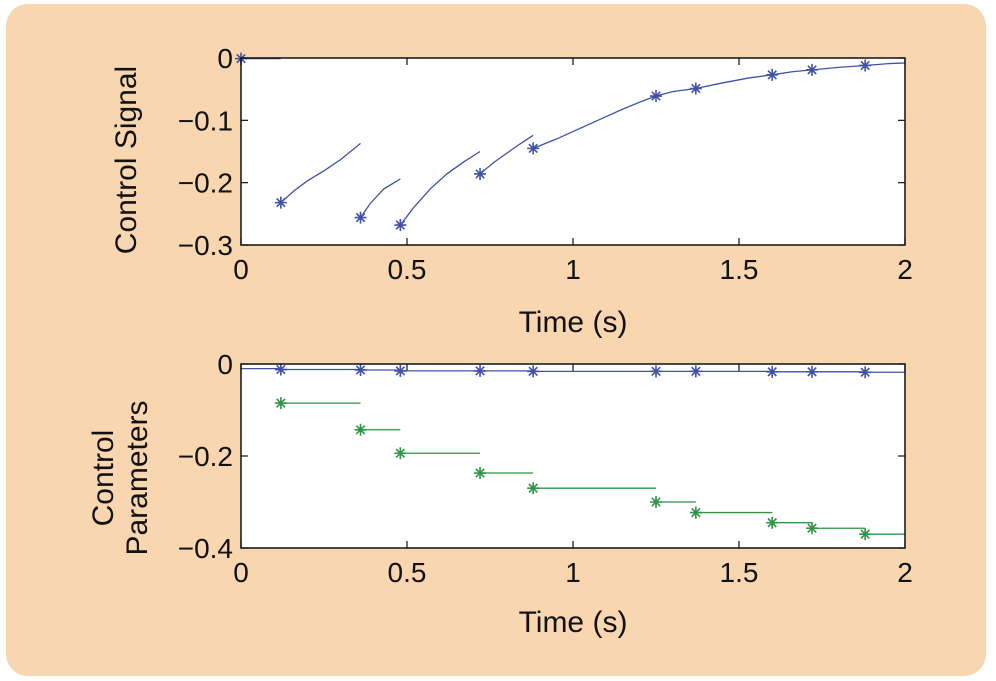  I want to click on y-axis-label: ControlParameters, so click(120, 477).